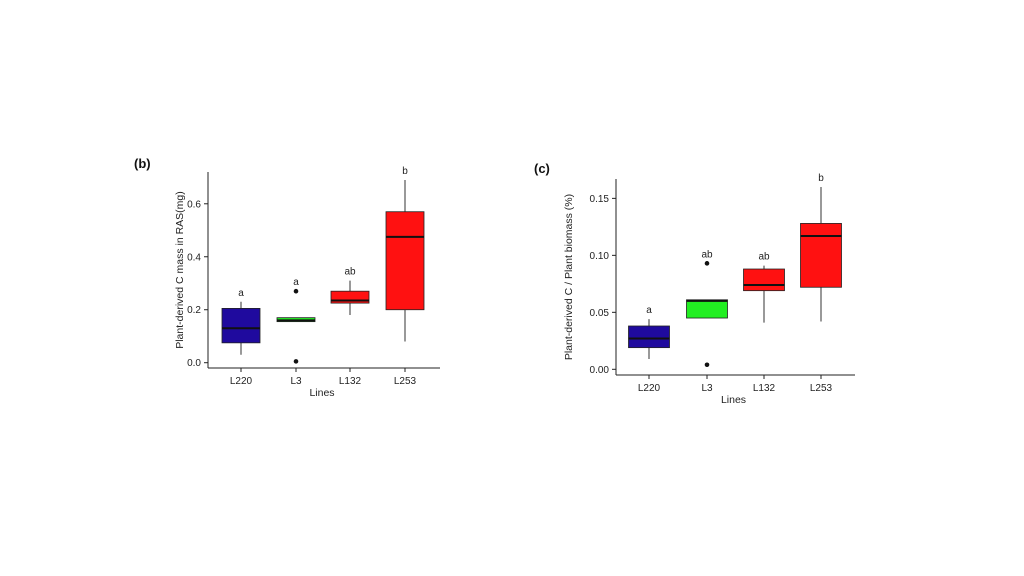 This screenshot has width=1024, height=576. I want to click on y-tick-label: 0.10, so click(600, 256).